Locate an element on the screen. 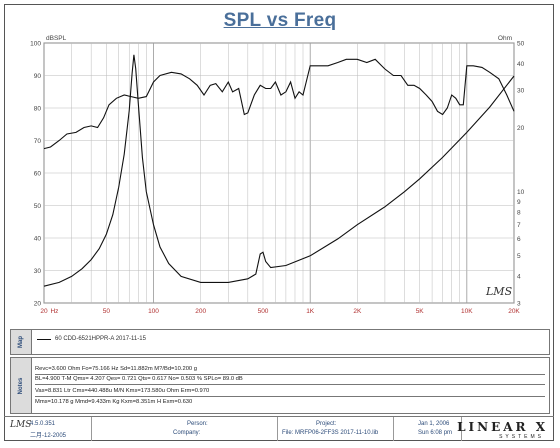  y-tick-label-right: 10 is located at coordinates (521, 192).